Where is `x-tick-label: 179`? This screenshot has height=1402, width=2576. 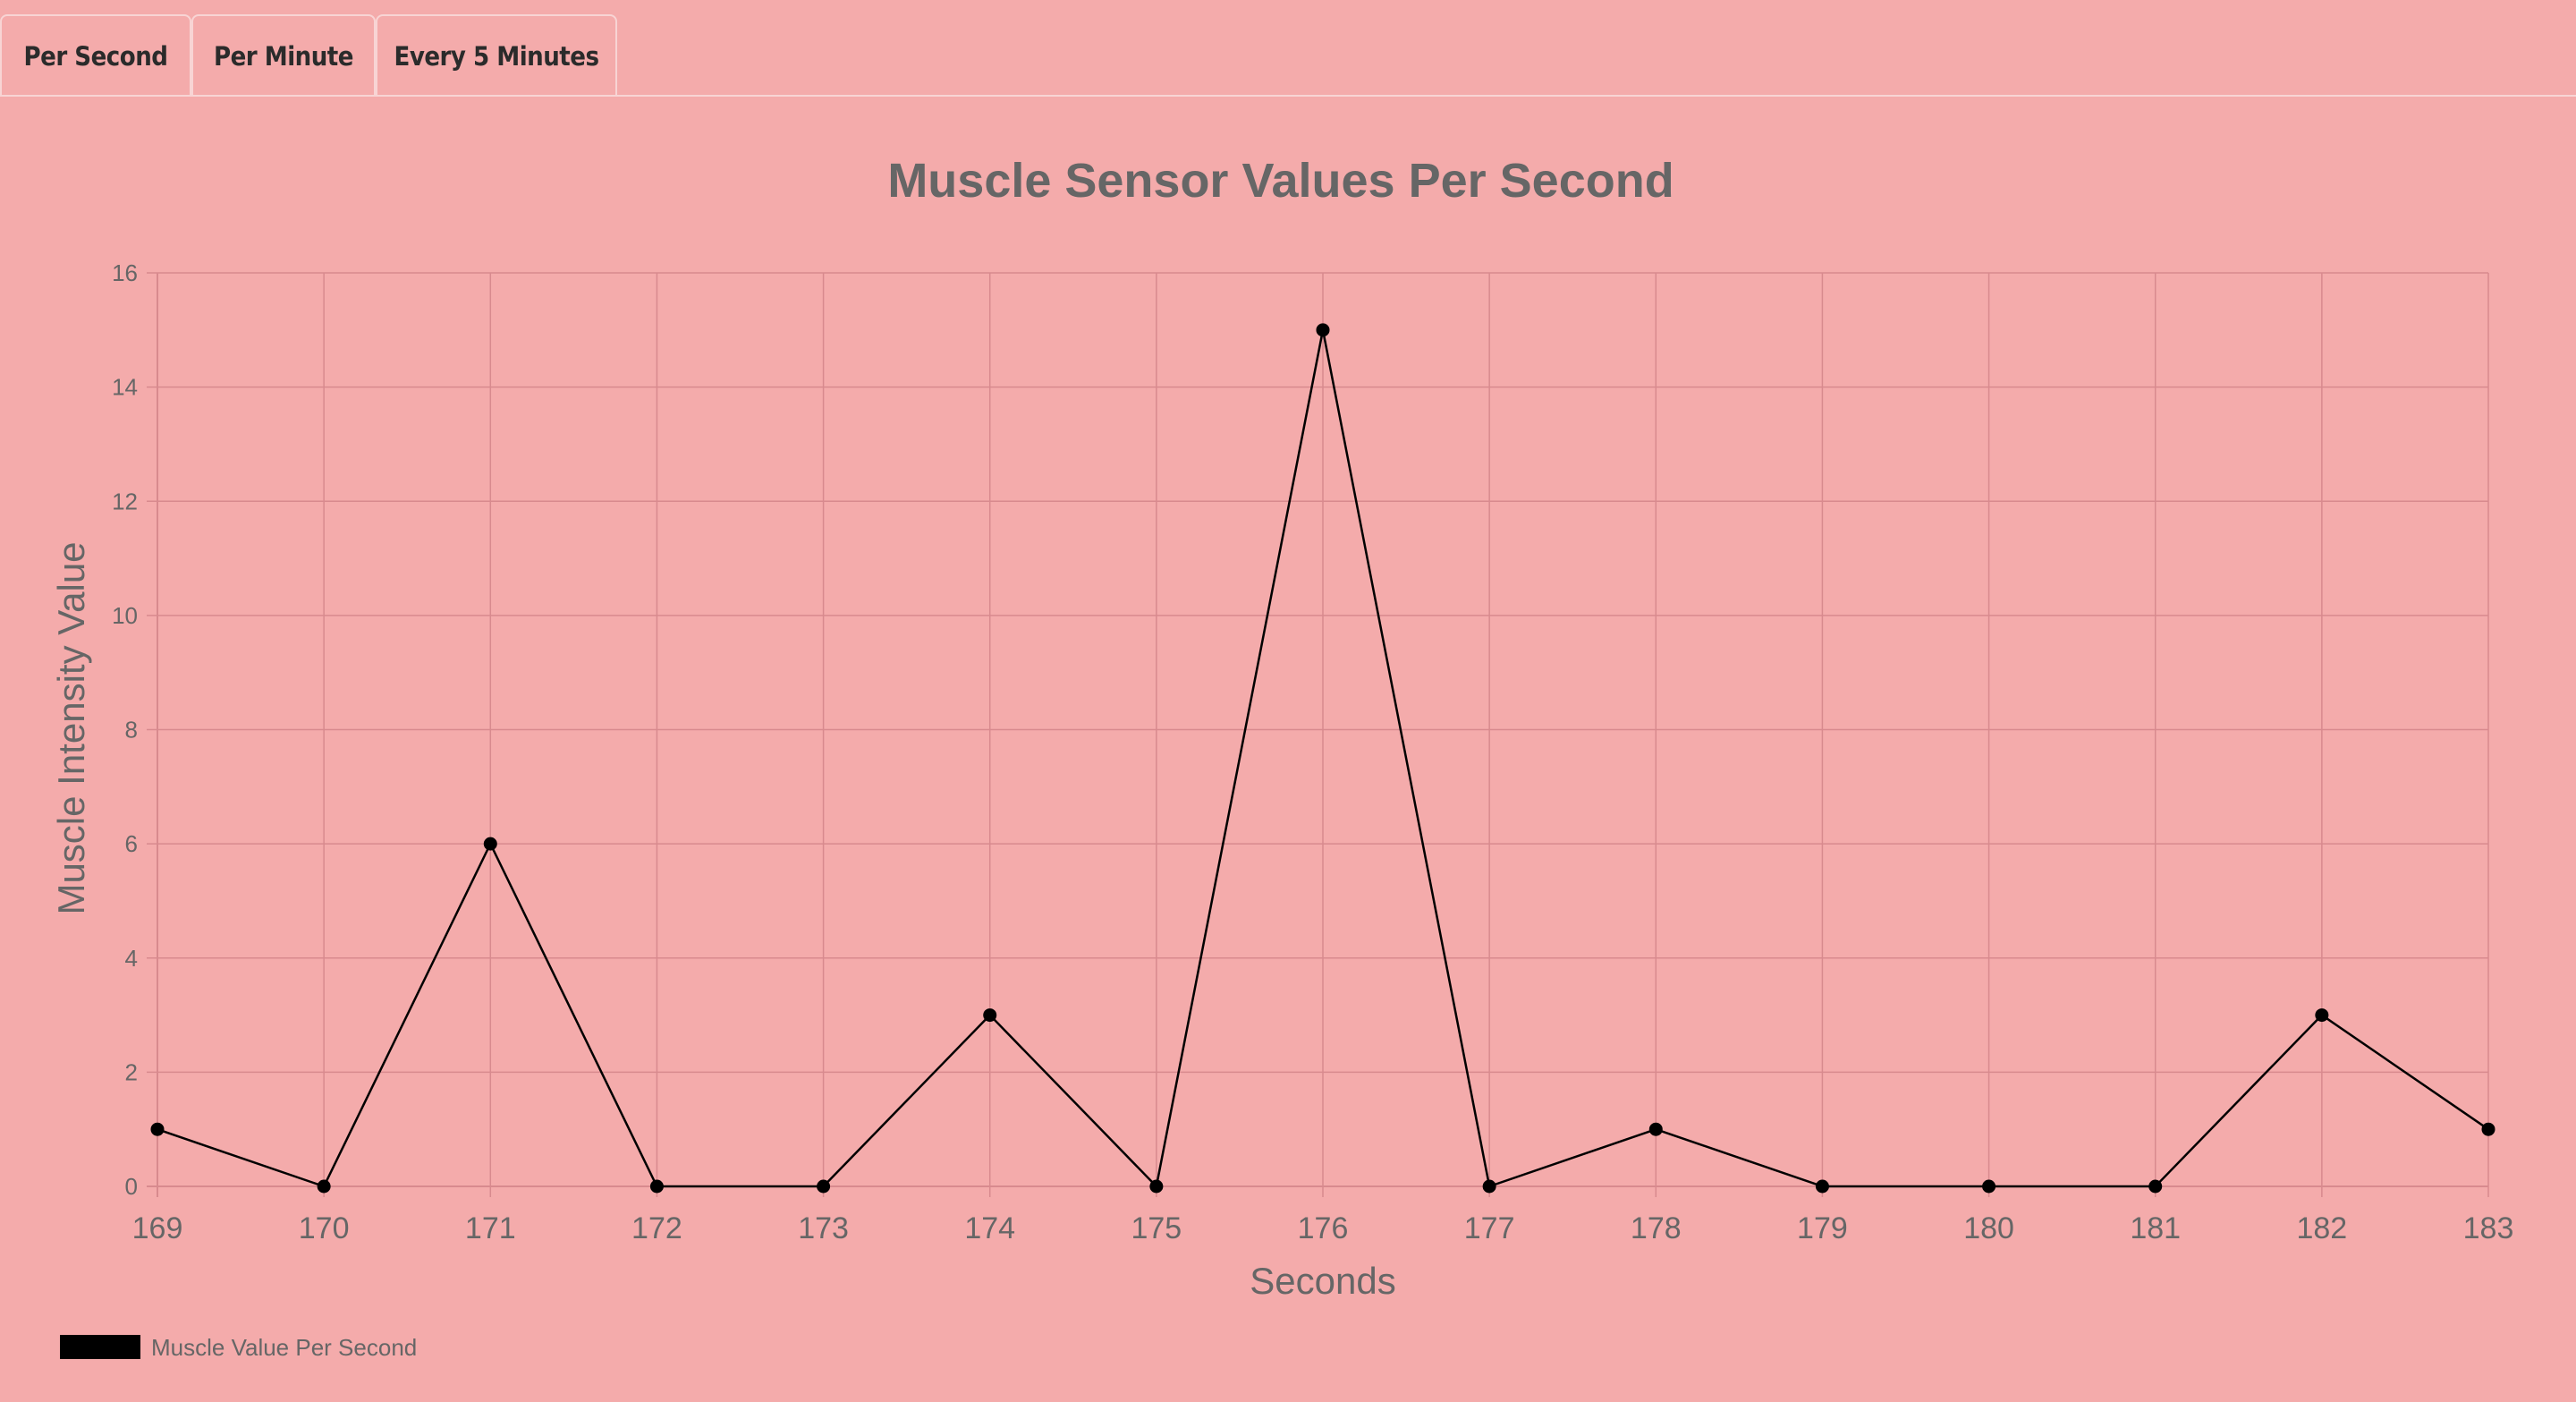
x-tick-label: 179 is located at coordinates (1822, 1228).